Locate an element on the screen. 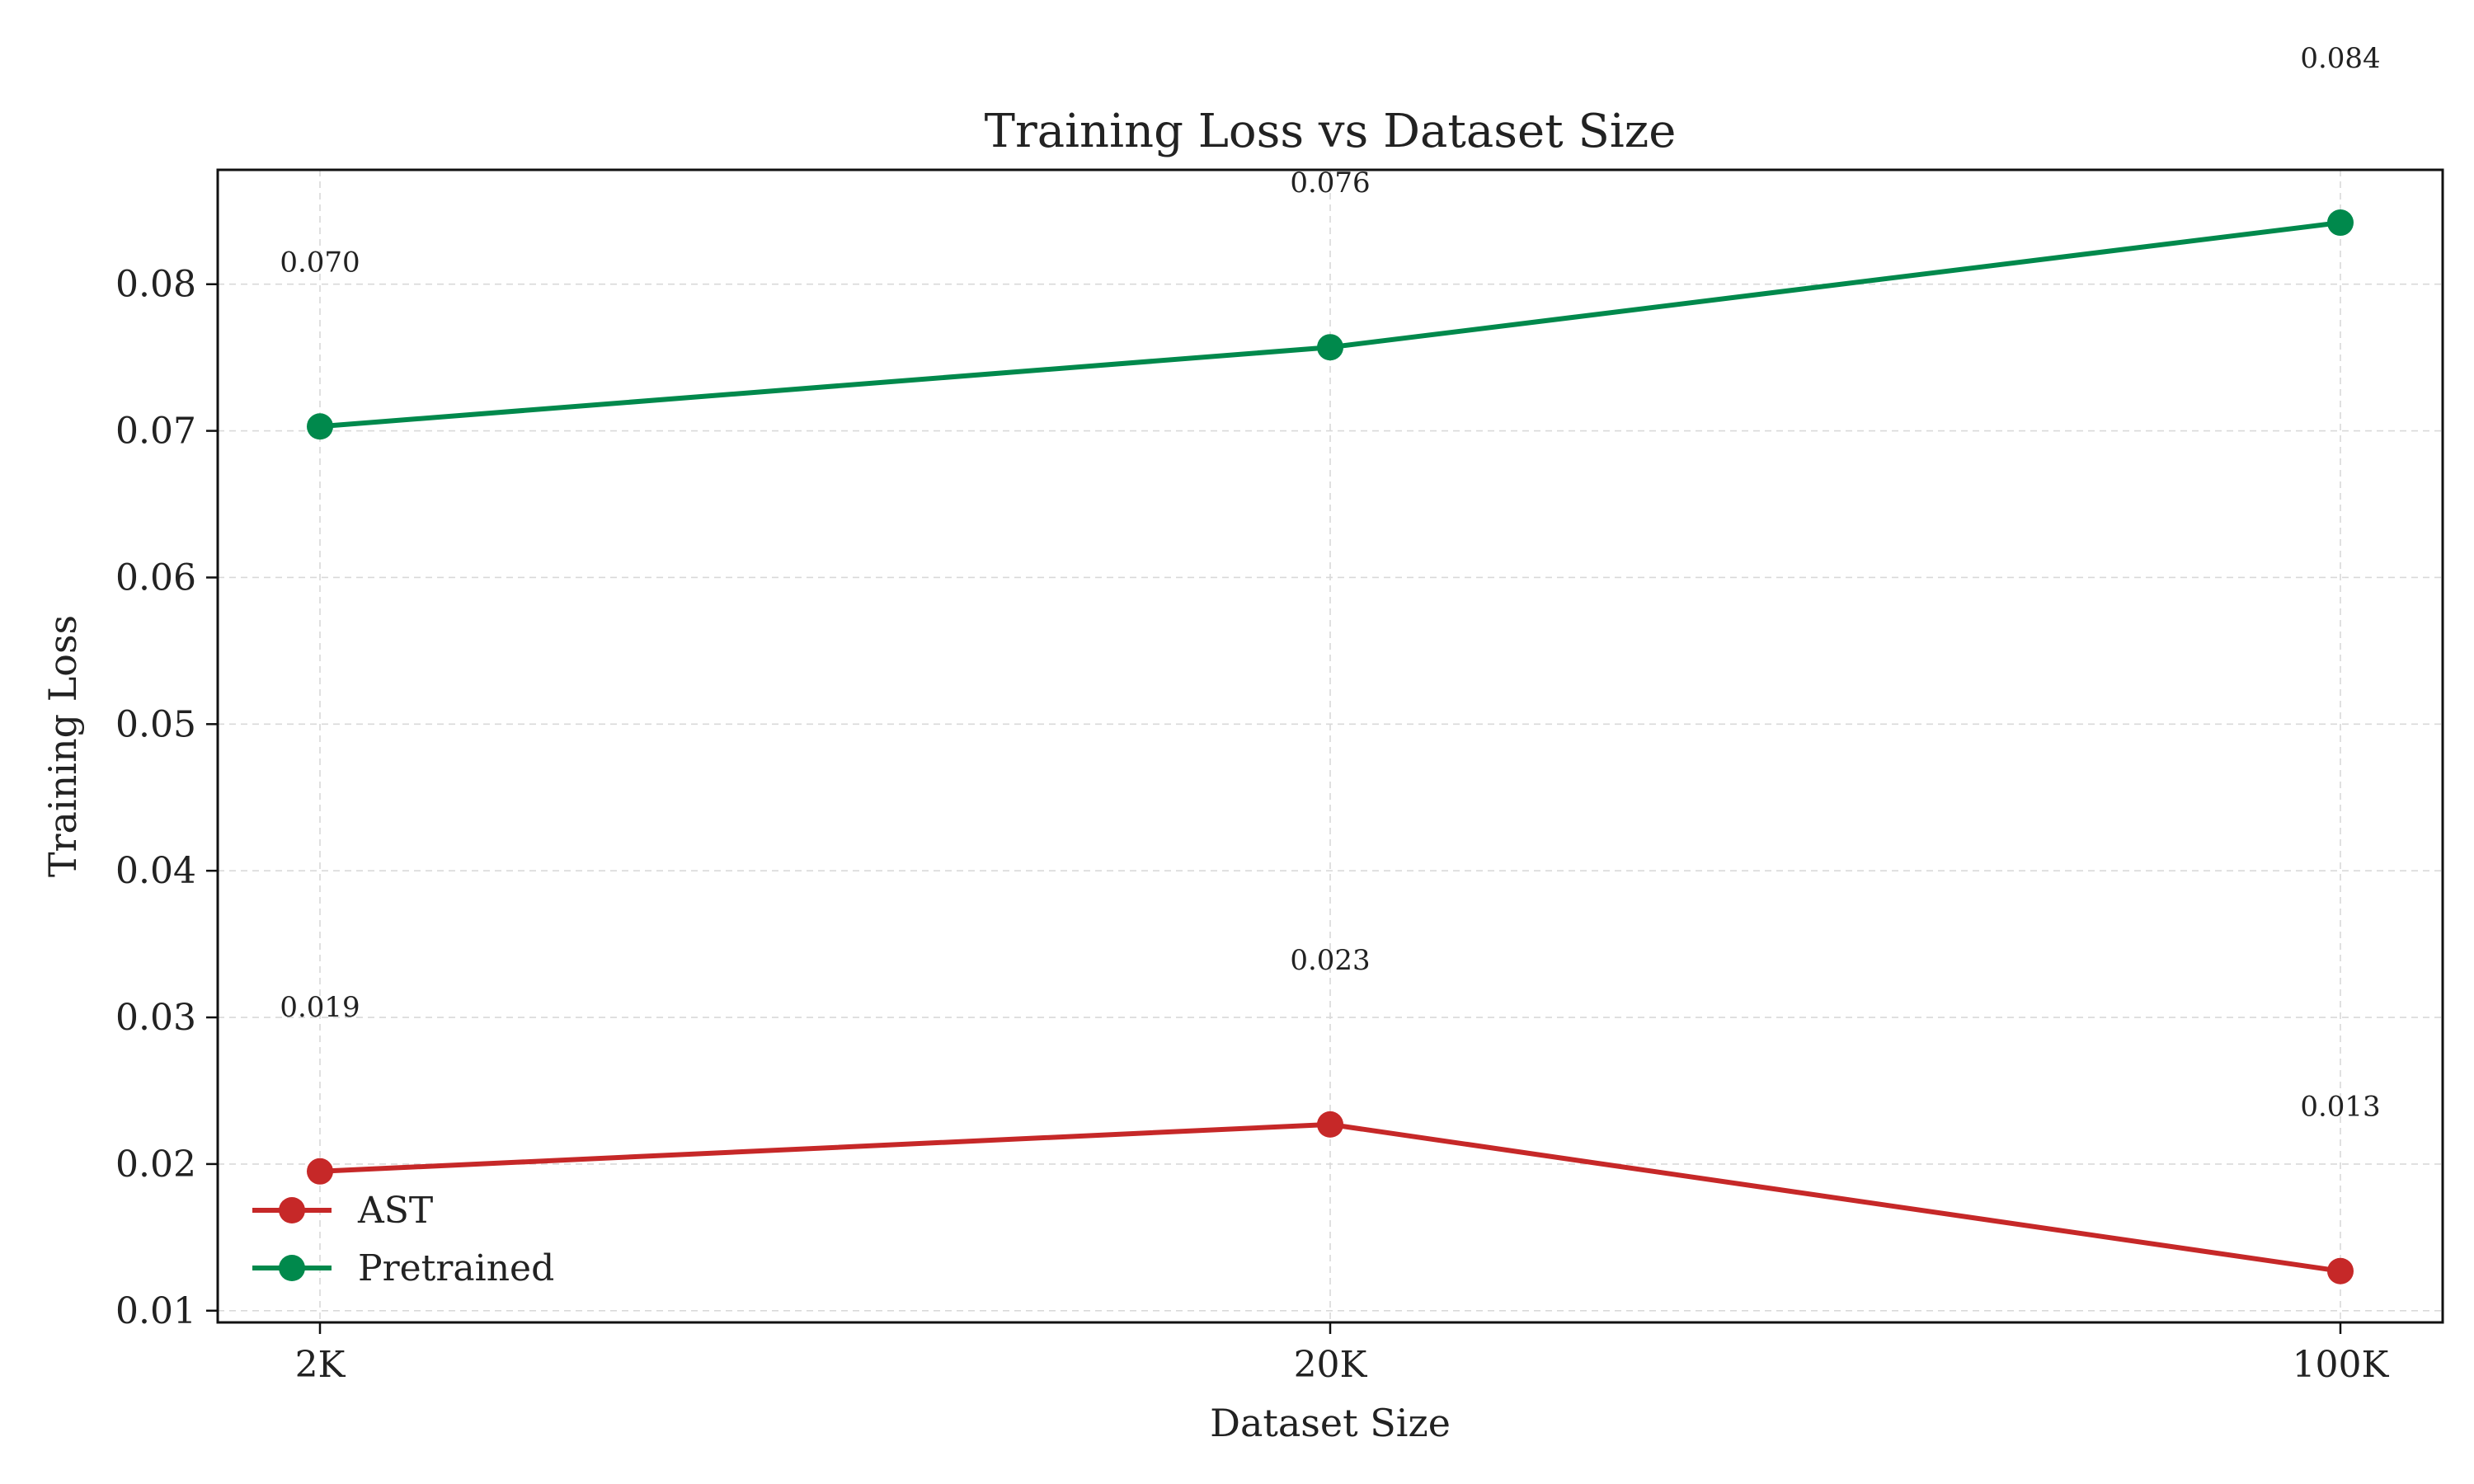 This screenshot has height=1484, width=2474. x-tick-label: 2K is located at coordinates (320, 1365).